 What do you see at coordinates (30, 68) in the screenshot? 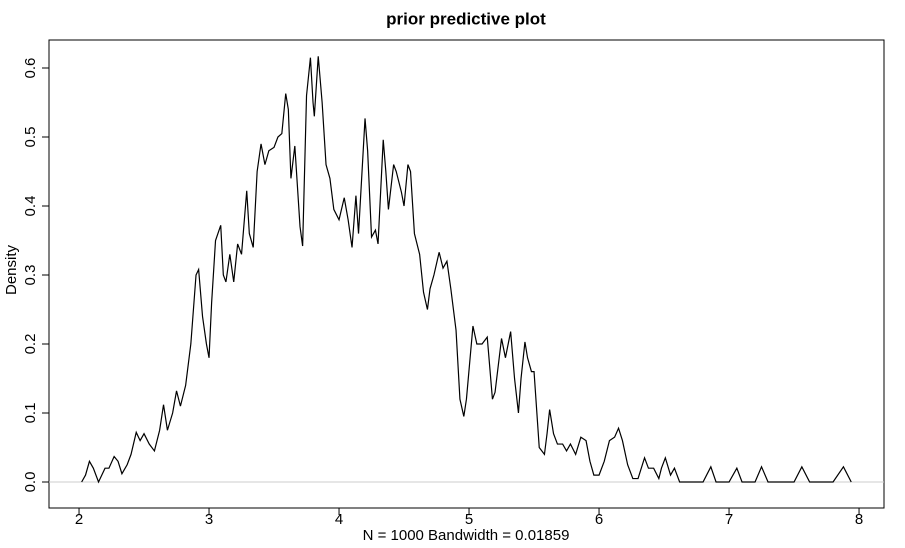
I see `y-tick-label: 0.6` at bounding box center [30, 68].